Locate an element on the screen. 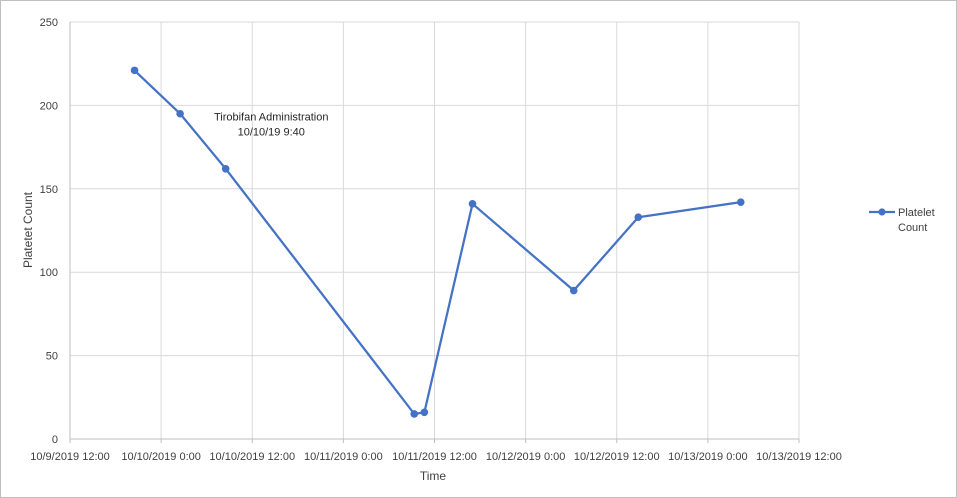 Image resolution: width=957 pixels, height=498 pixels. x-tick-label: 10/11/2019 12:00 is located at coordinates (434, 457).